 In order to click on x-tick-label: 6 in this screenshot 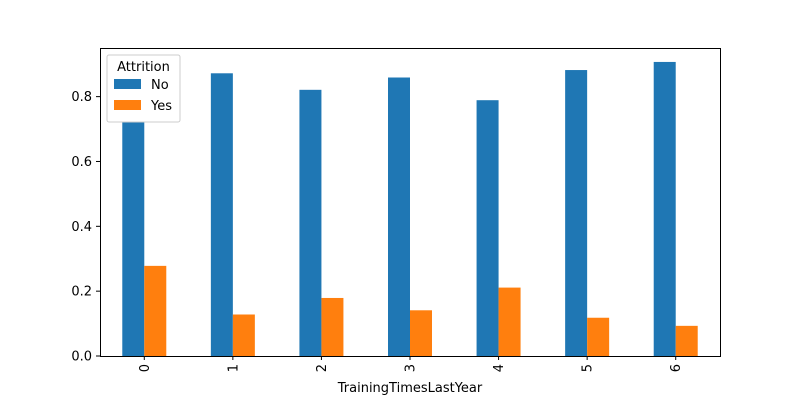, I will do `click(676, 368)`.